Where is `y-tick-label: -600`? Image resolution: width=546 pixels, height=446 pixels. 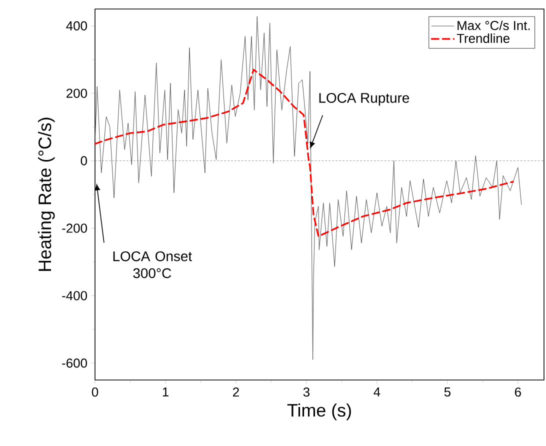 y-tick-label: -600 is located at coordinates (74, 363).